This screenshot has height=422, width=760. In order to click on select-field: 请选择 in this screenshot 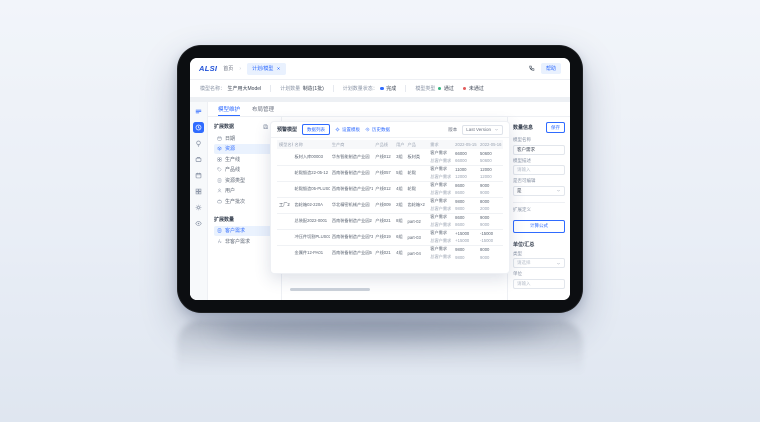, I will do `click(539, 263)`.